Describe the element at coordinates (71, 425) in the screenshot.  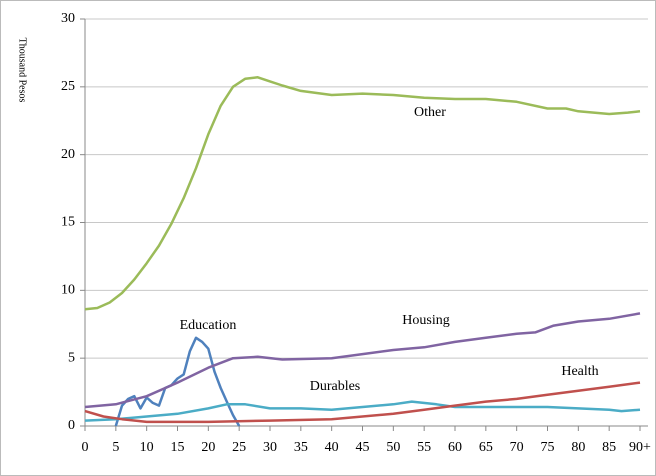
I see `y-tick-label: 0` at that location.